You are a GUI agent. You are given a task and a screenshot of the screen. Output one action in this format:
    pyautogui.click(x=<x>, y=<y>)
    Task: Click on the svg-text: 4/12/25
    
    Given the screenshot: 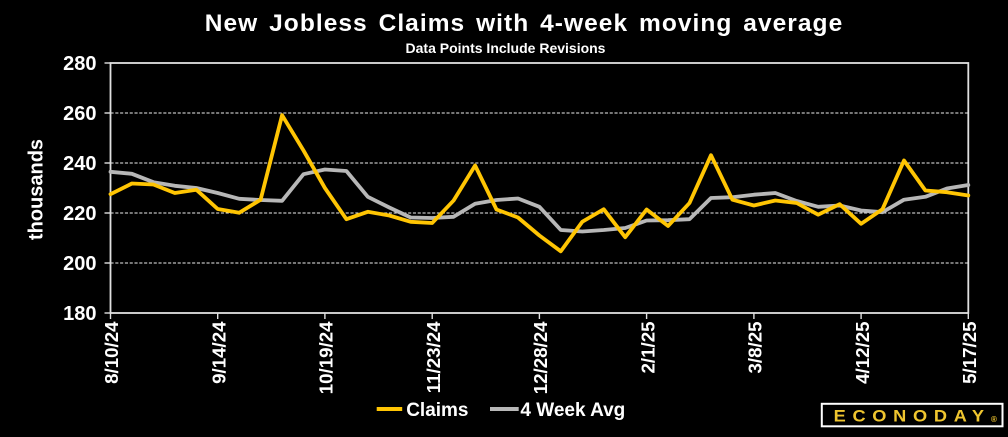 What is the action you would take?
    pyautogui.click(x=862, y=353)
    